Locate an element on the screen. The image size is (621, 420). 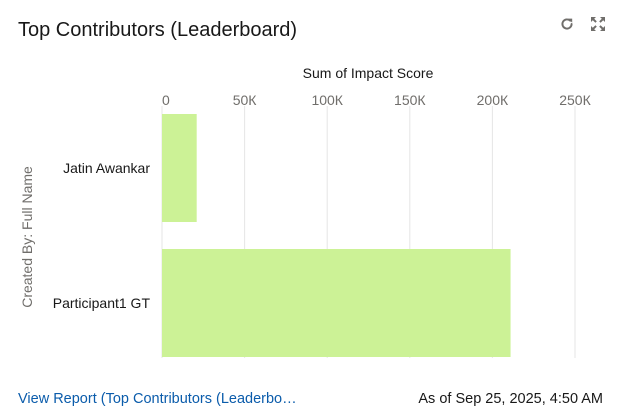
x-tick-label: 200К is located at coordinates (493, 100).